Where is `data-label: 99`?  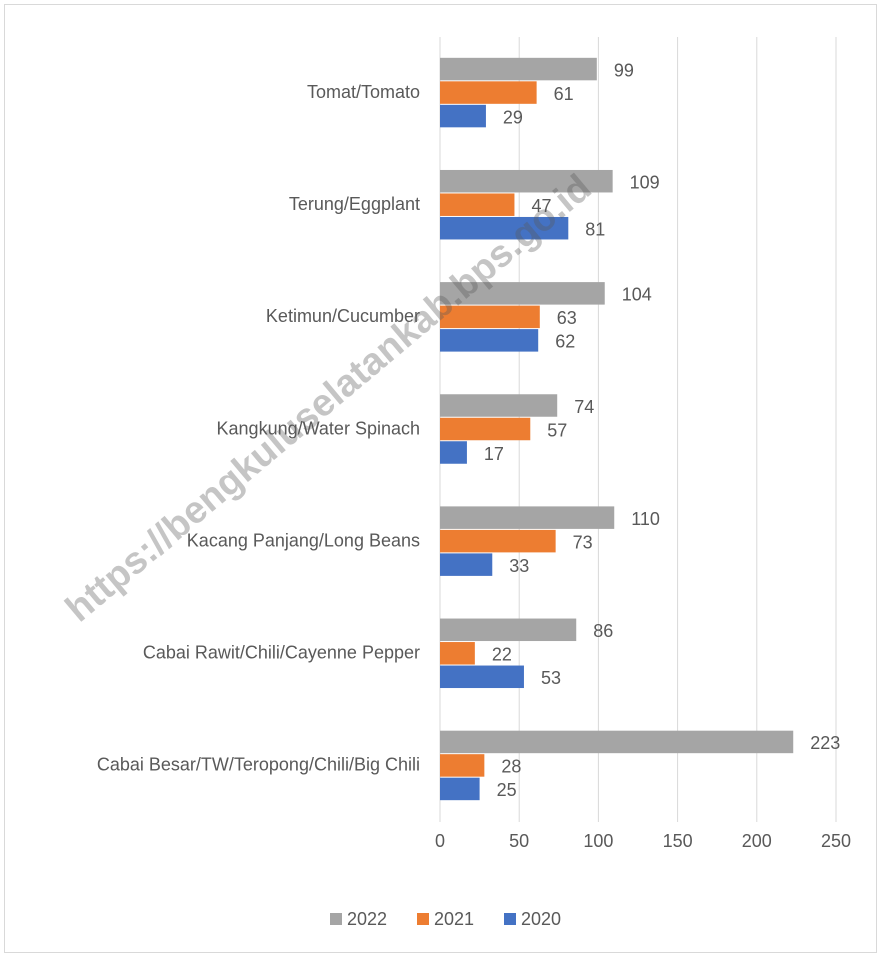 data-label: 99 is located at coordinates (624, 70).